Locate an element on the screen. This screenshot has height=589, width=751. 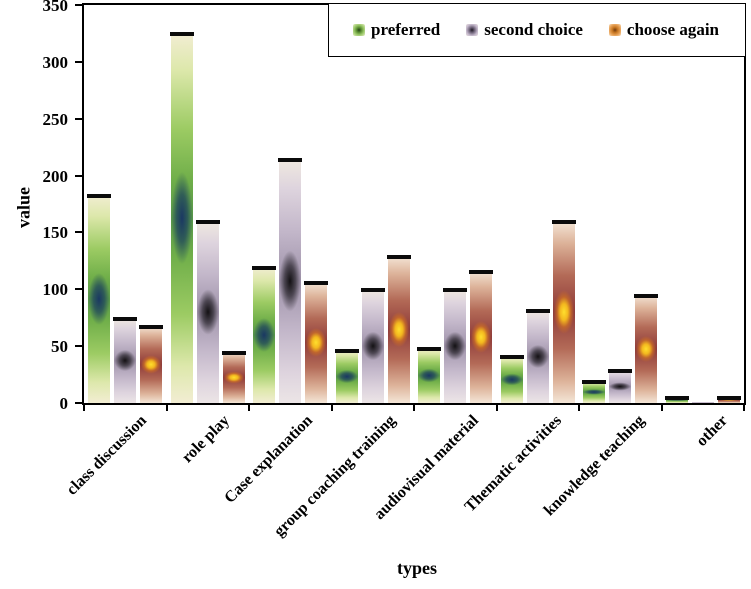
chart-legend: preferred second choice choose again is located at coordinates (537, 30).